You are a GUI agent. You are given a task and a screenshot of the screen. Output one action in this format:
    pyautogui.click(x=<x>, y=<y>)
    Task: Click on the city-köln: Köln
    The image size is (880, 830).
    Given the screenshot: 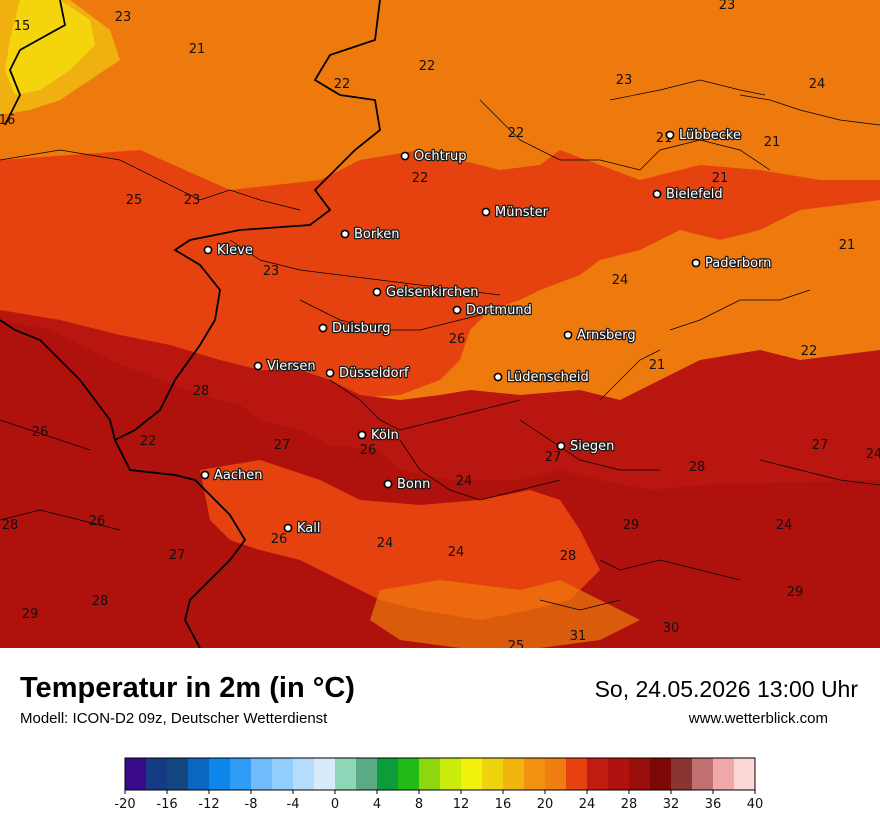 What is the action you would take?
    pyautogui.click(x=378, y=435)
    